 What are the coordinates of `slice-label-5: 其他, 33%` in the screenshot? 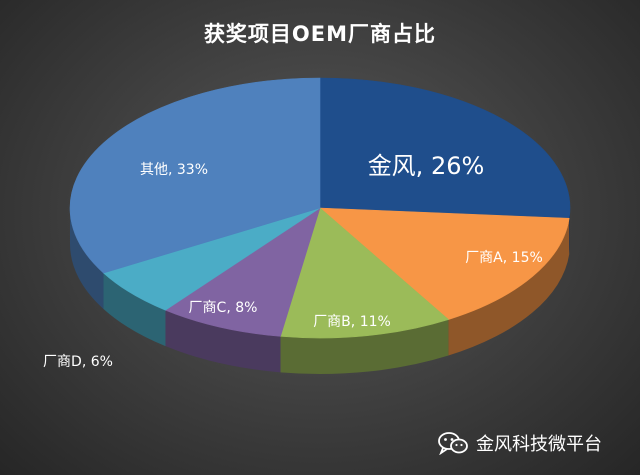 It's located at (174, 170).